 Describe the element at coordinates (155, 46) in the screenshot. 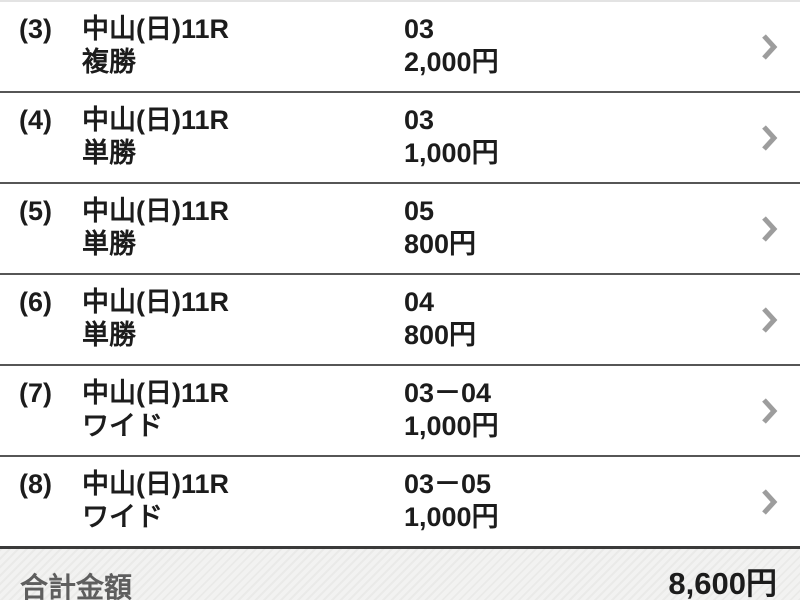

I see `race-and-bet-type: 中山(日)11R 複勝` at that location.